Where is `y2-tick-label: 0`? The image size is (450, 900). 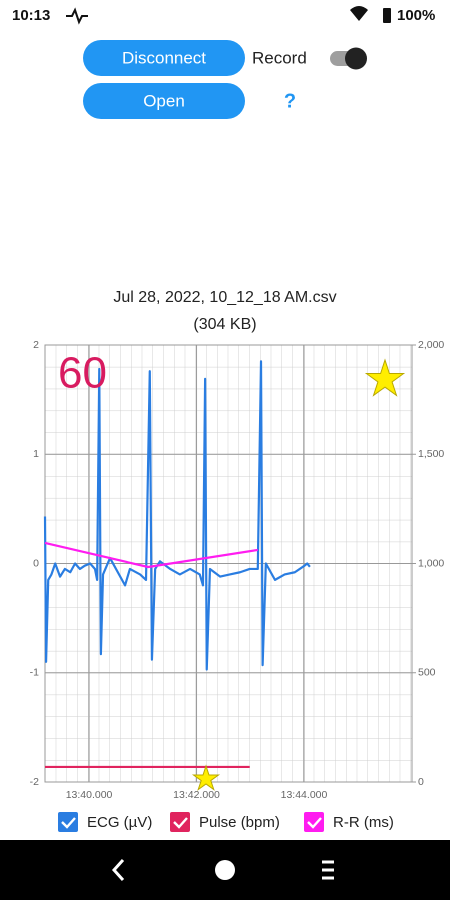 y2-tick-label: 0 is located at coordinates (421, 782).